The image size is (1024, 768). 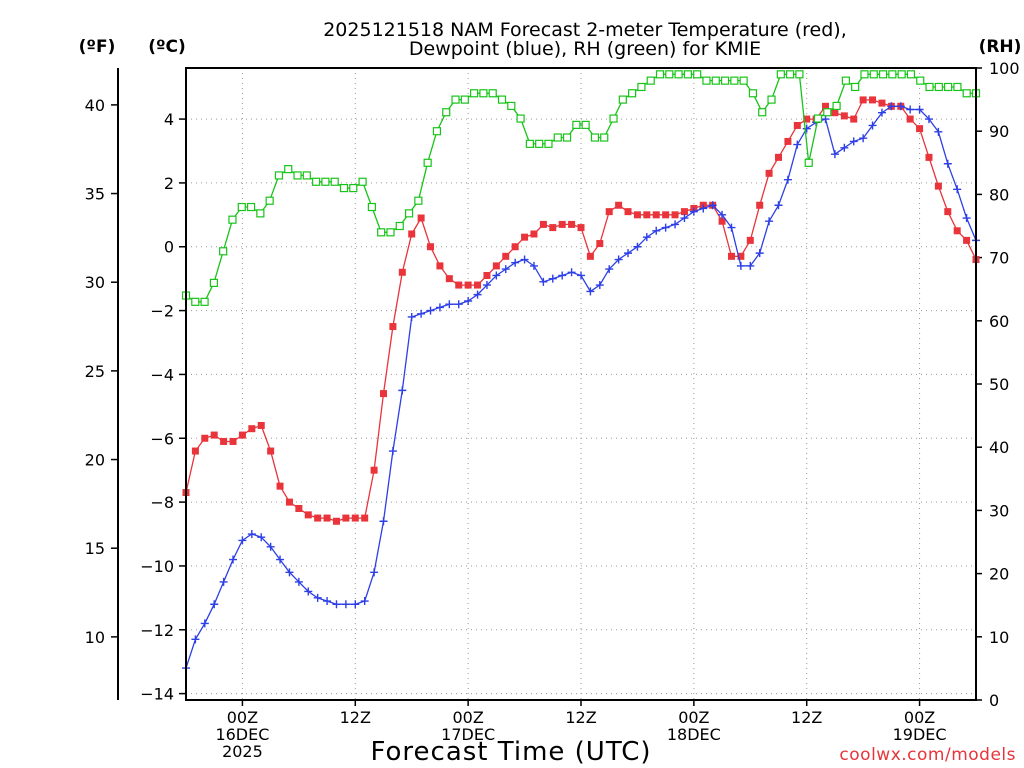 I want to click on fahrenheit-tick-label: 30, so click(x=95, y=282).